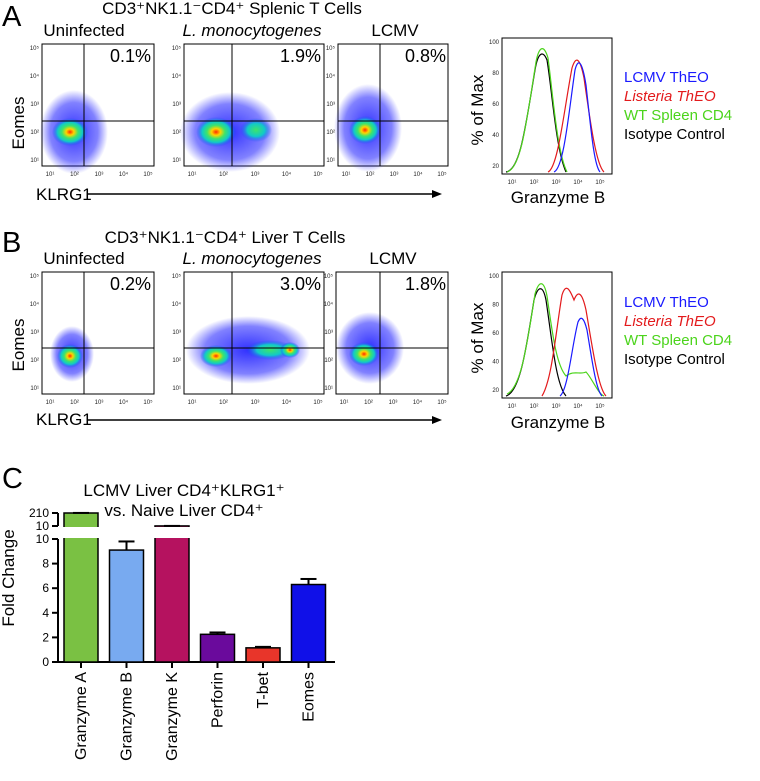 Image resolution: width=760 pixels, height=781 pixels. I want to click on y-tick-label: 210, so click(39, 513).